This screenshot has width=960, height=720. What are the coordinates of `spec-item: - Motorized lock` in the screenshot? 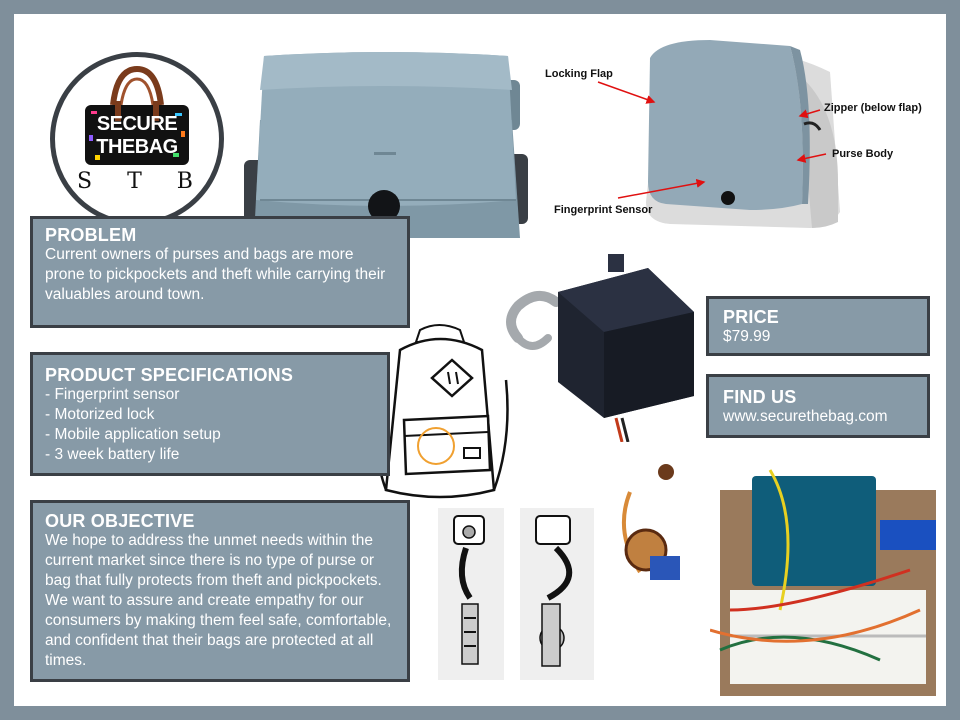 It's located at (100, 414).